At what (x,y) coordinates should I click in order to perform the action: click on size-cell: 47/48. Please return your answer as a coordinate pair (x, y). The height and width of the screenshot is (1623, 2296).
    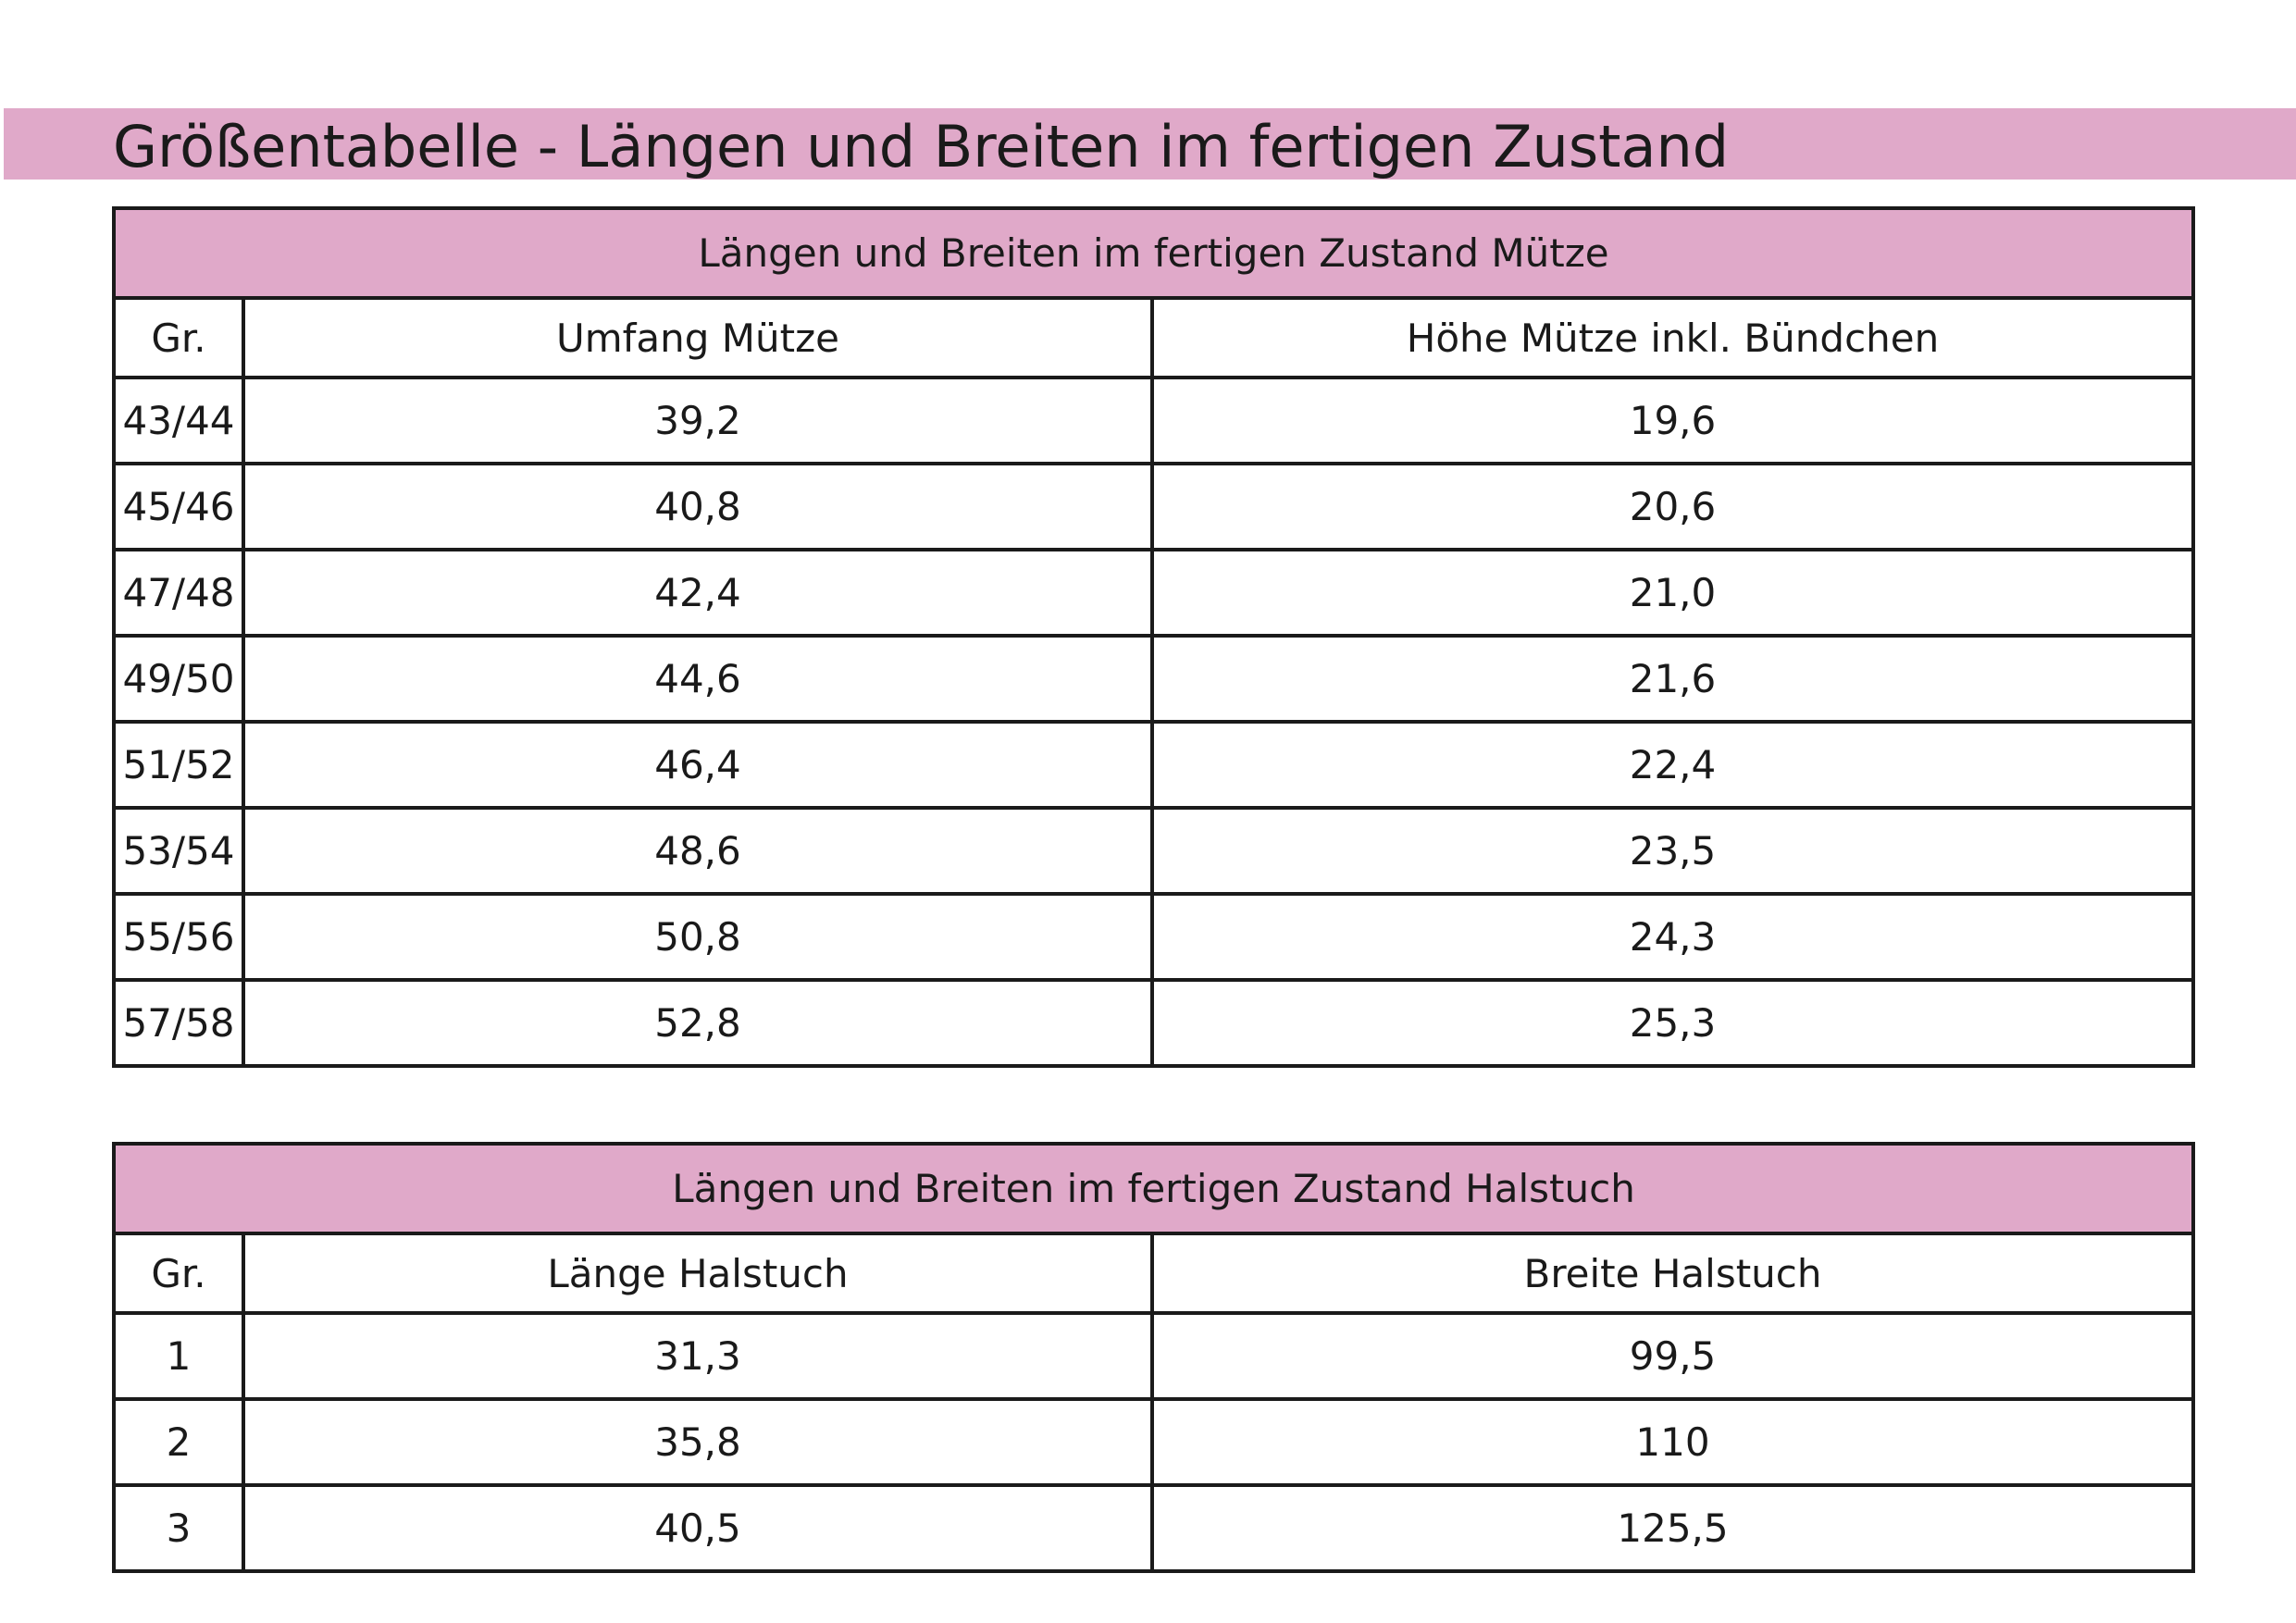
    Looking at the image, I should click on (179, 593).